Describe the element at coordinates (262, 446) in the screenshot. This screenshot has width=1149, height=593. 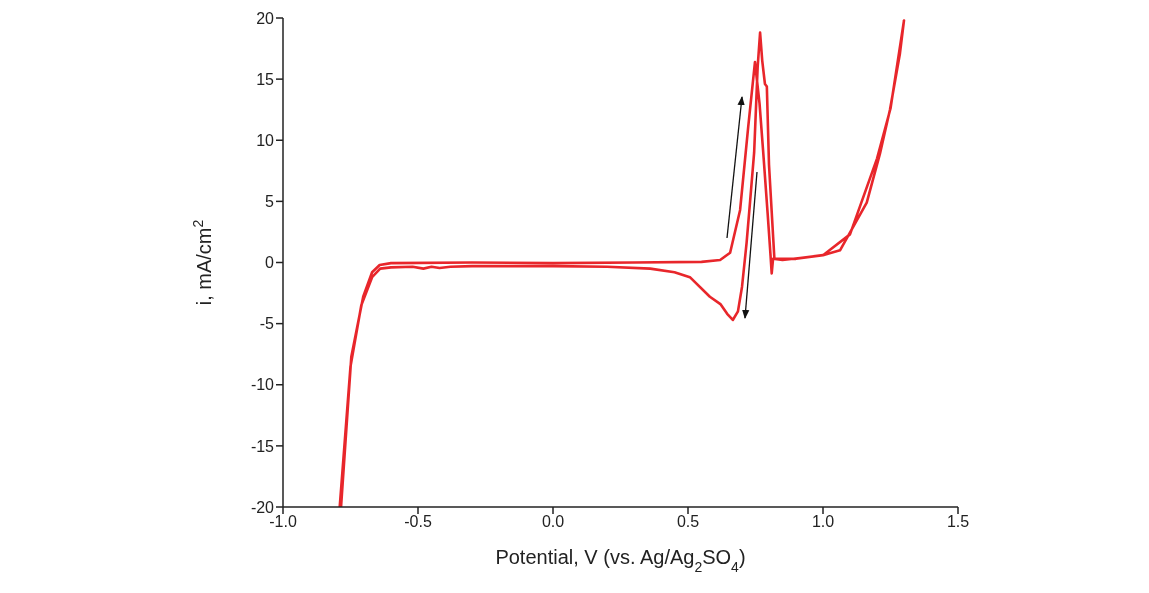
I see `y-tick-label: -15` at that location.